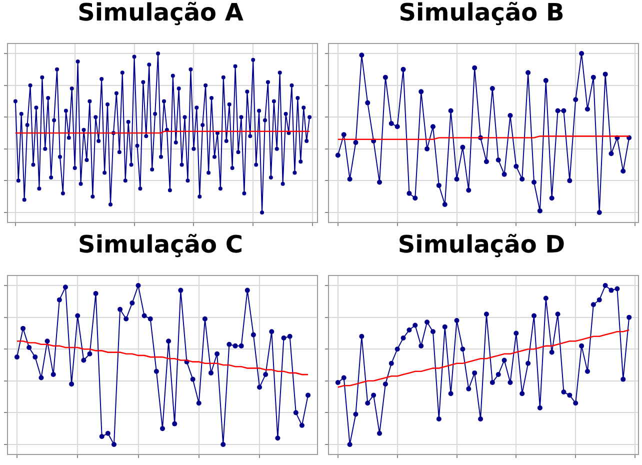  Describe the element at coordinates (481, 13) in the screenshot. I see `chart-title: Simulação B` at that location.